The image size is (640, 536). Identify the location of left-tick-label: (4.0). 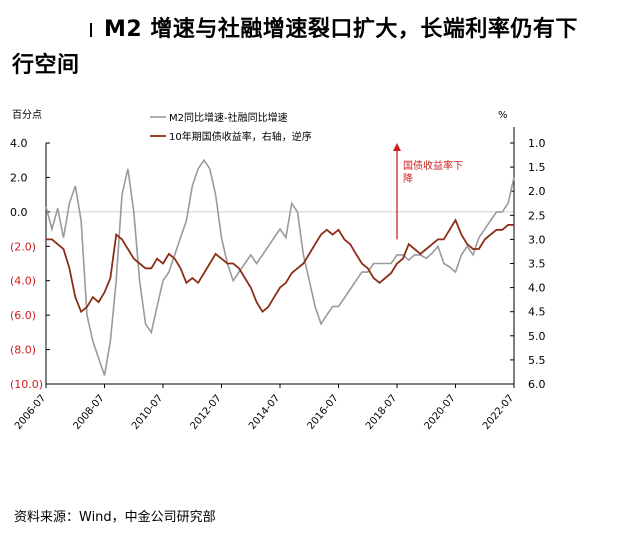
(23, 281).